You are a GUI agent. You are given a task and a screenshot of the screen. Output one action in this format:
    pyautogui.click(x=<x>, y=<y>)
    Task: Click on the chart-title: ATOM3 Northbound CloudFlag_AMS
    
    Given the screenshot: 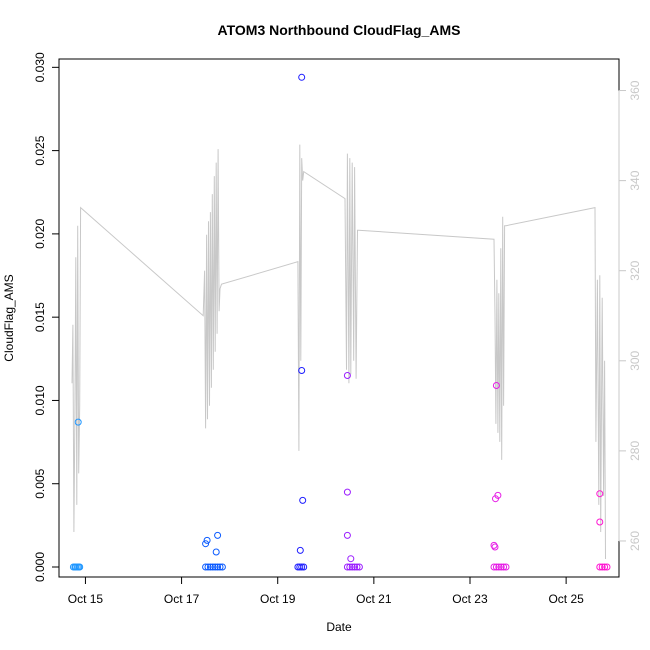 What is the action you would take?
    pyautogui.click(x=339, y=30)
    